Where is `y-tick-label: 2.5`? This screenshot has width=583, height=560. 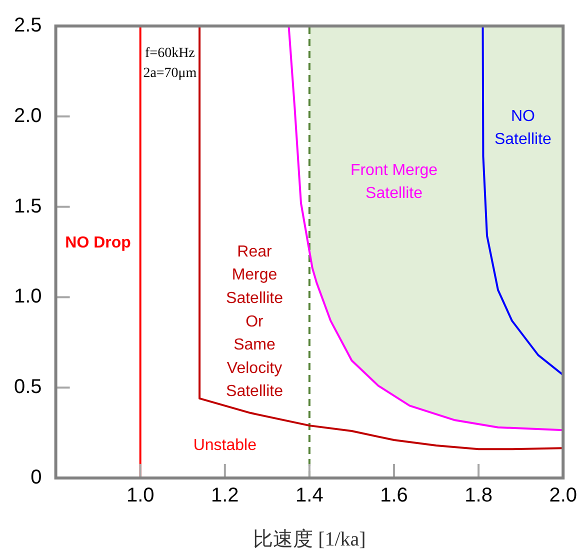
y-tick-label: 2.5 is located at coordinates (28, 25).